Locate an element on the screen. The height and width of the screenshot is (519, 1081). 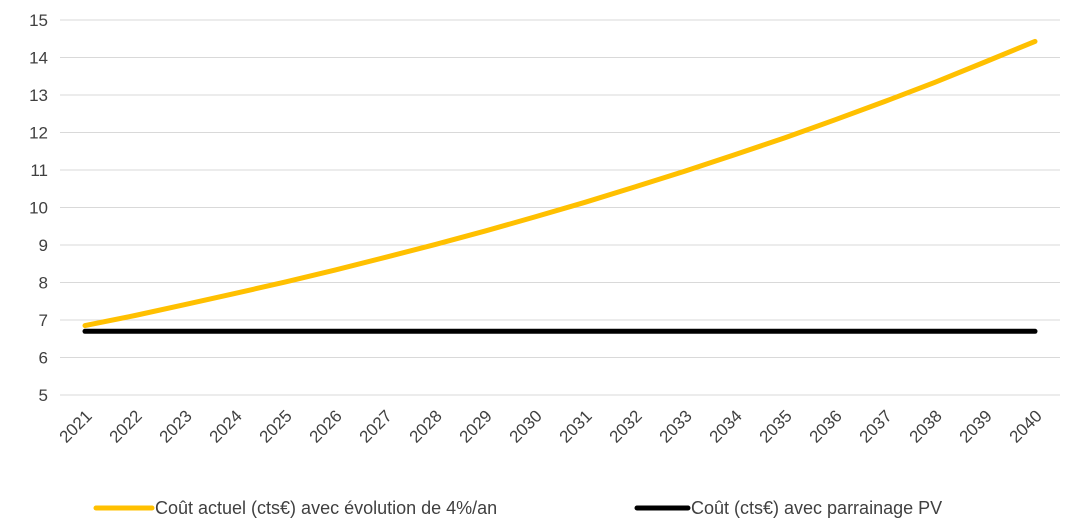
x-tick-label: 2032 is located at coordinates (626, 426).